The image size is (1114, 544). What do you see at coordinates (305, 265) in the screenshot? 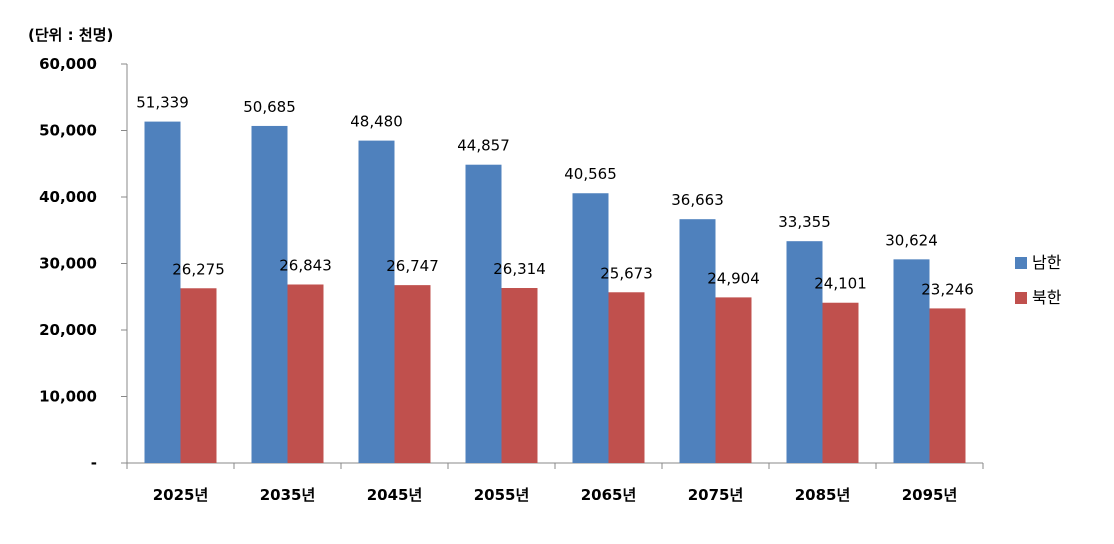
I see `data-label: 26,843` at bounding box center [305, 265].